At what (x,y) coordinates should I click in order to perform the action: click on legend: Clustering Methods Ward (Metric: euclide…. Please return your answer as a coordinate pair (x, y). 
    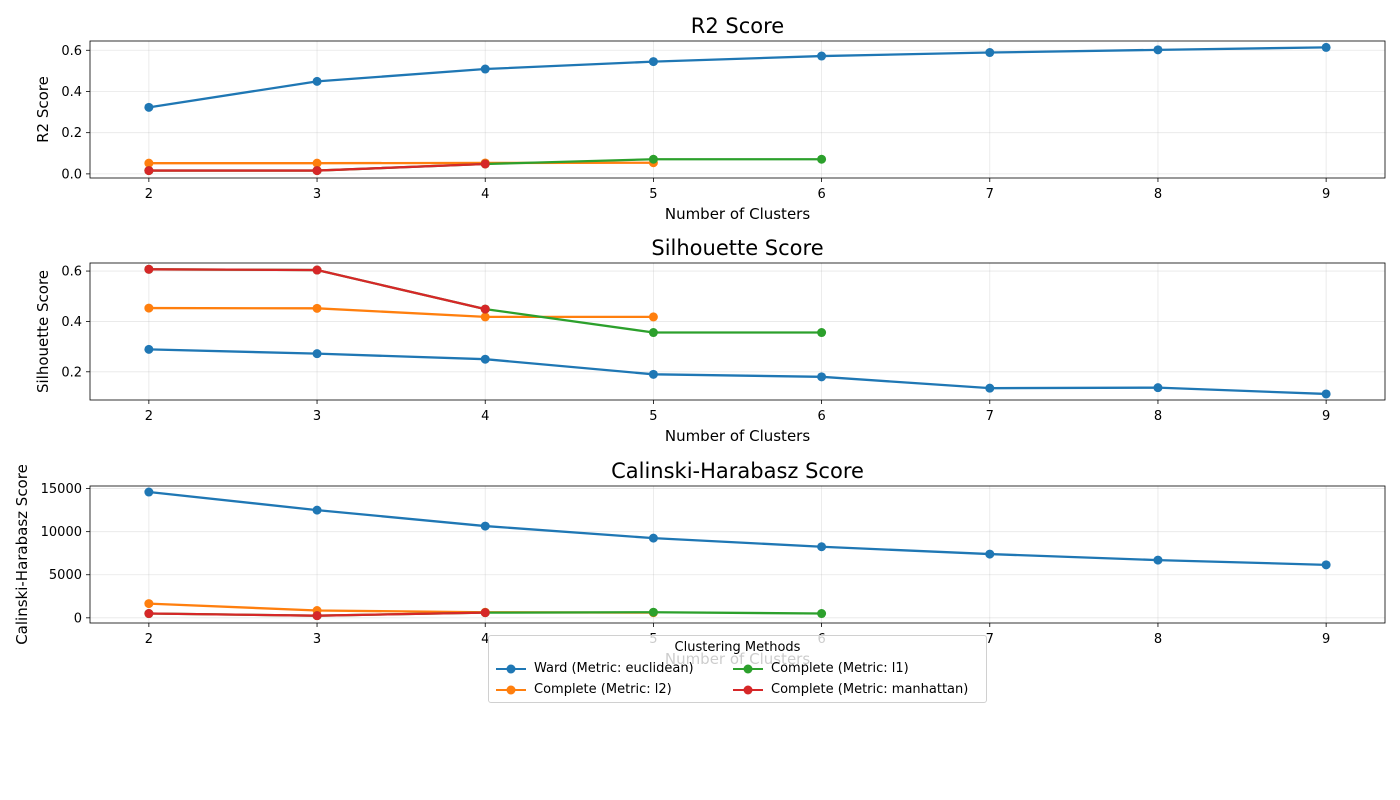
    Looking at the image, I should click on (737, 669).